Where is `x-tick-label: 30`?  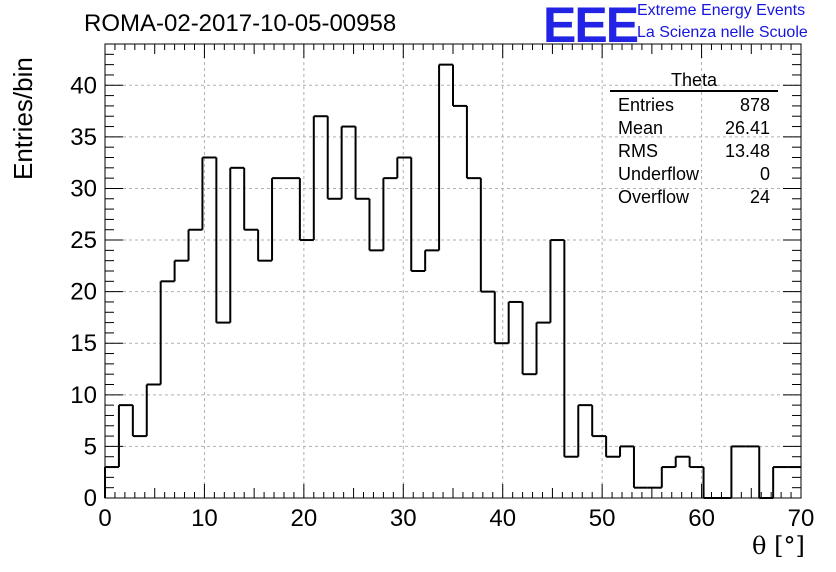
x-tick-label: 30 is located at coordinates (403, 518).